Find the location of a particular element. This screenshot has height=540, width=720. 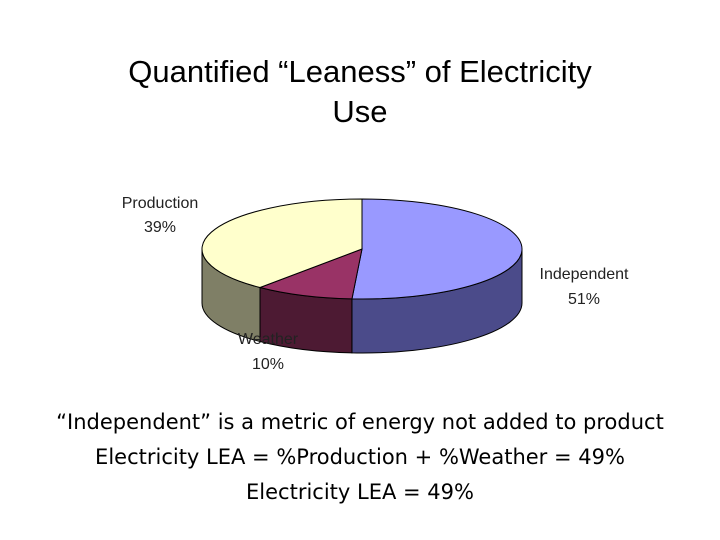

slice-label-production-pct: 39% is located at coordinates (160, 227).